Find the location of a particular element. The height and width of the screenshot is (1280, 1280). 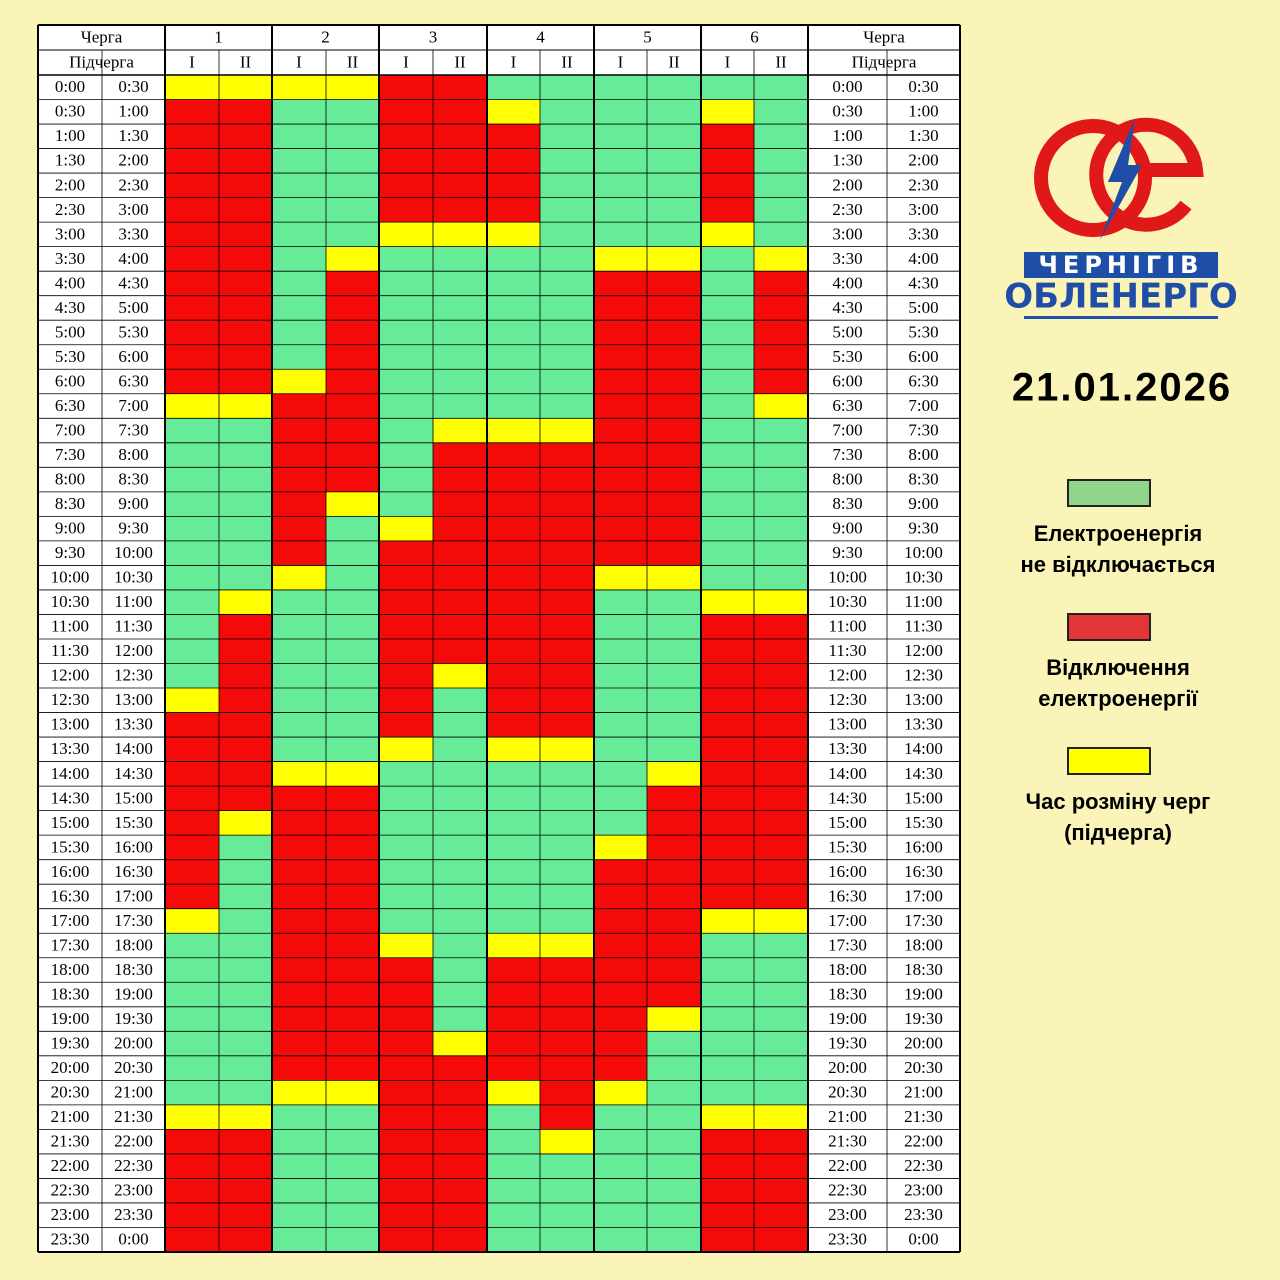

time-end: 2:30 is located at coordinates (133, 184).